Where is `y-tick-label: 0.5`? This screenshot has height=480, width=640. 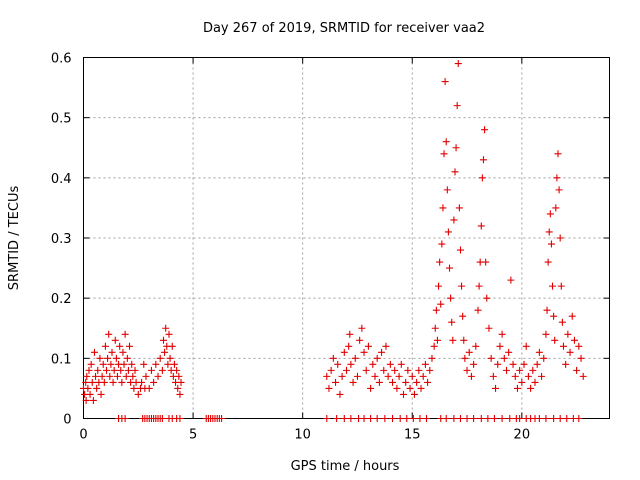
y-tick-label: 0.5 is located at coordinates (61, 119).